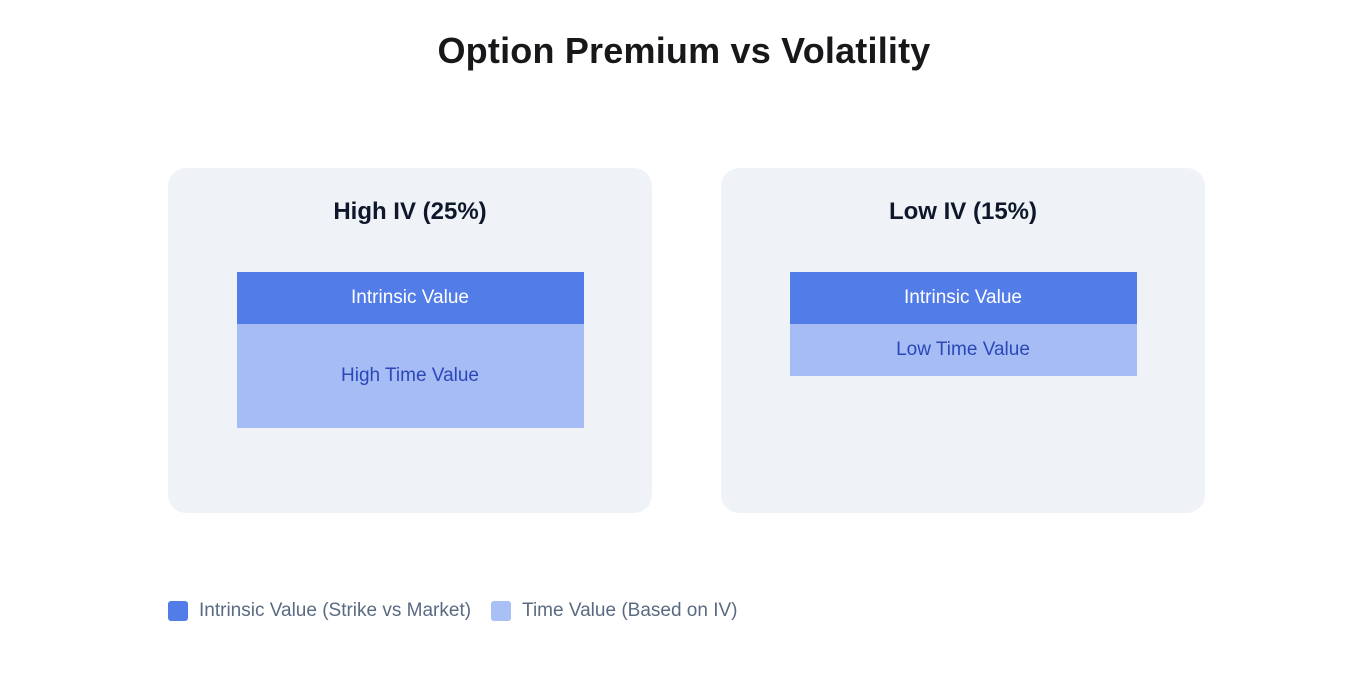 The height and width of the screenshot is (682, 1368). Describe the element at coordinates (410, 376) in the screenshot. I see `bar-segment-high-time-value: High Time Value` at that location.